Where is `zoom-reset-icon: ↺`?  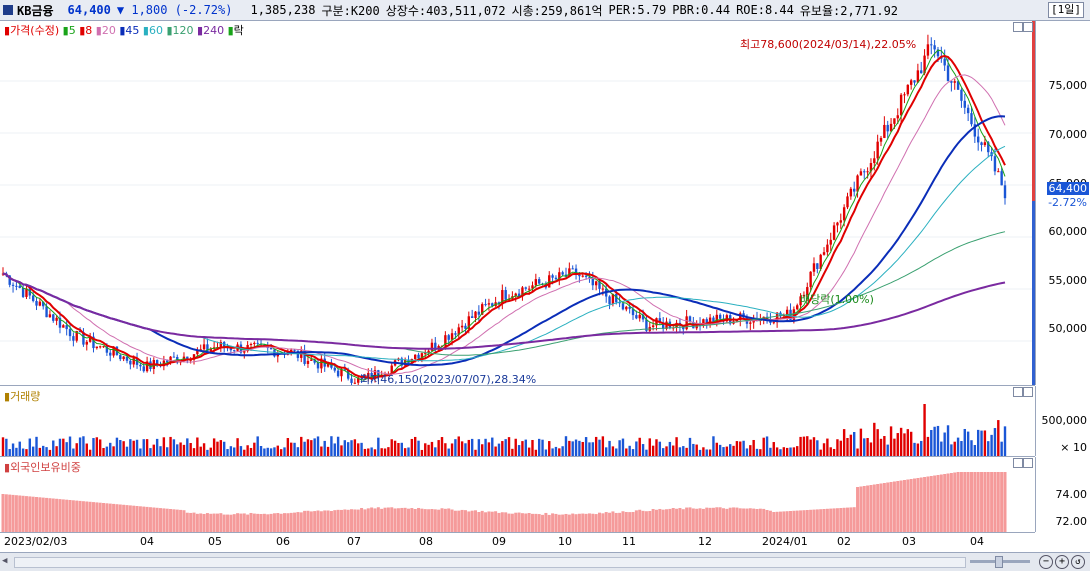
zoom-reset-icon: ↺ is located at coordinates (1078, 562).